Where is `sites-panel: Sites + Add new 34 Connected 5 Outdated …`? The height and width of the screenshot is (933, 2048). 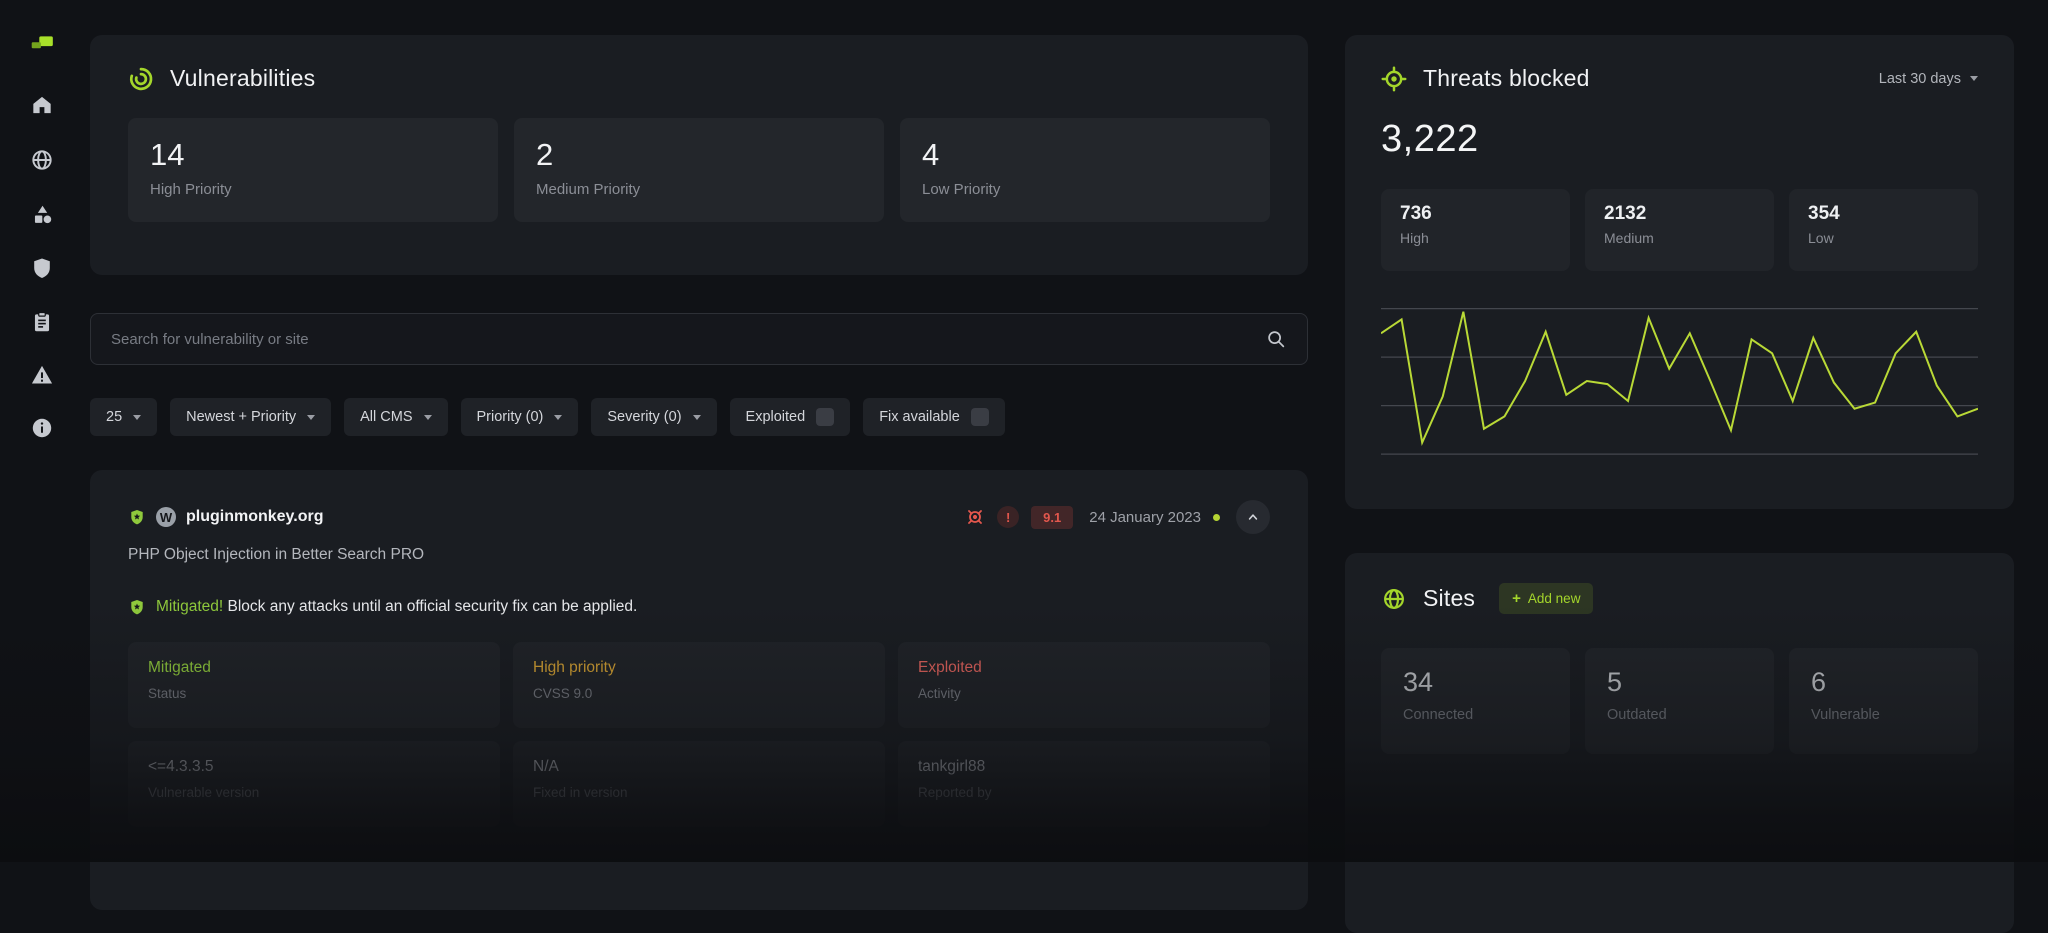 sites-panel: Sites + Add new 34 Connected 5 Outdated … is located at coordinates (1679, 743).